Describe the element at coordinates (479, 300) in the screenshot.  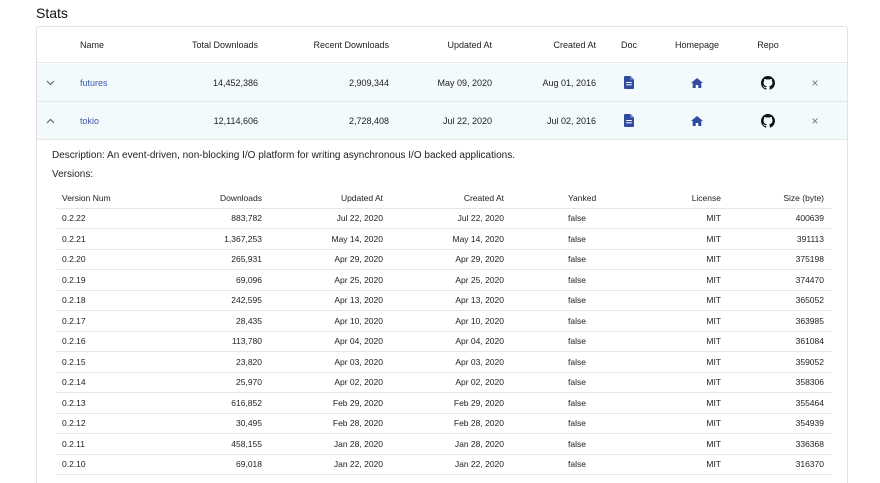
I see `version-created-at: Apr 13, 2020` at that location.